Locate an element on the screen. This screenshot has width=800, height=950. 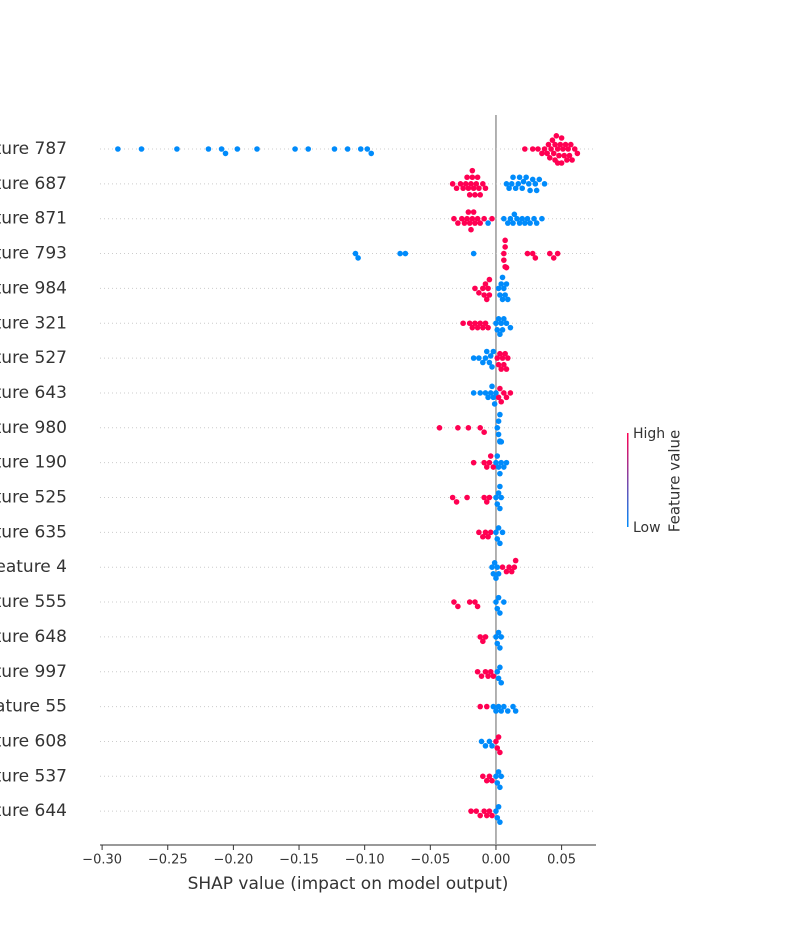
y-tick-label: Feature 793 is located at coordinates (33, 254).